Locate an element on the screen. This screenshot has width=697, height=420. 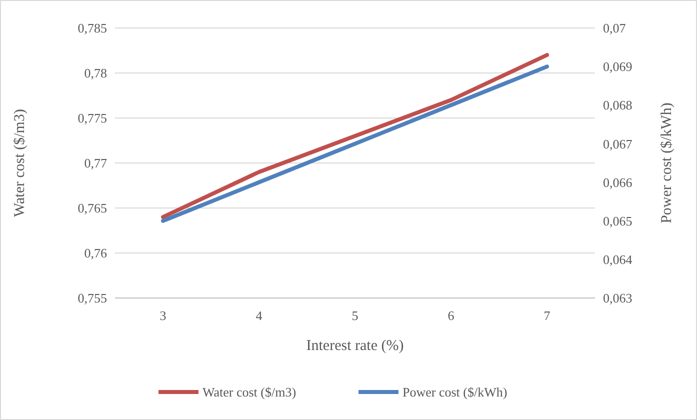
y-tick-label: 0,765 is located at coordinates (92, 208).